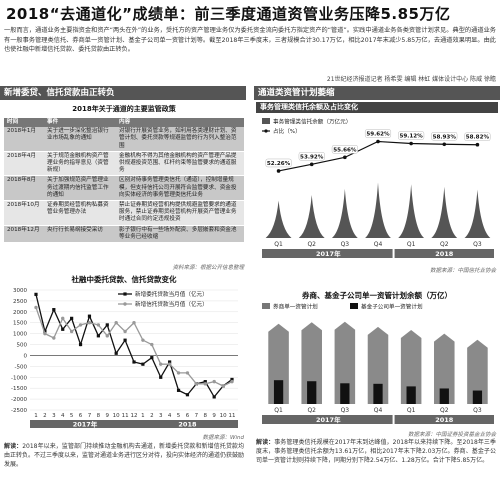 The height and width of the screenshot is (481, 500). I want to click on row-event: 央行行长易纲接受采访, so click(80, 234).